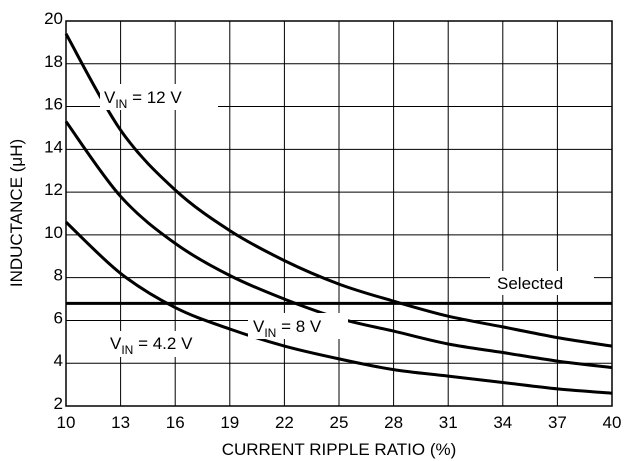 The height and width of the screenshot is (461, 628). I want to click on label-bg-vin12, so click(159, 97).